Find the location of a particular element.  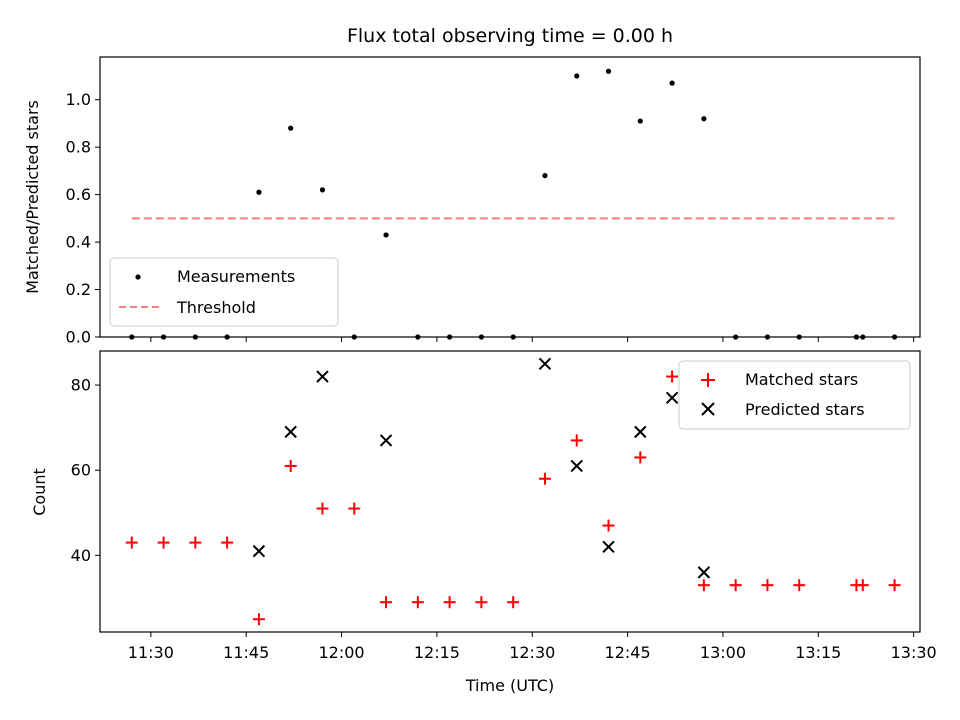

count-legend-box is located at coordinates (794, 395).